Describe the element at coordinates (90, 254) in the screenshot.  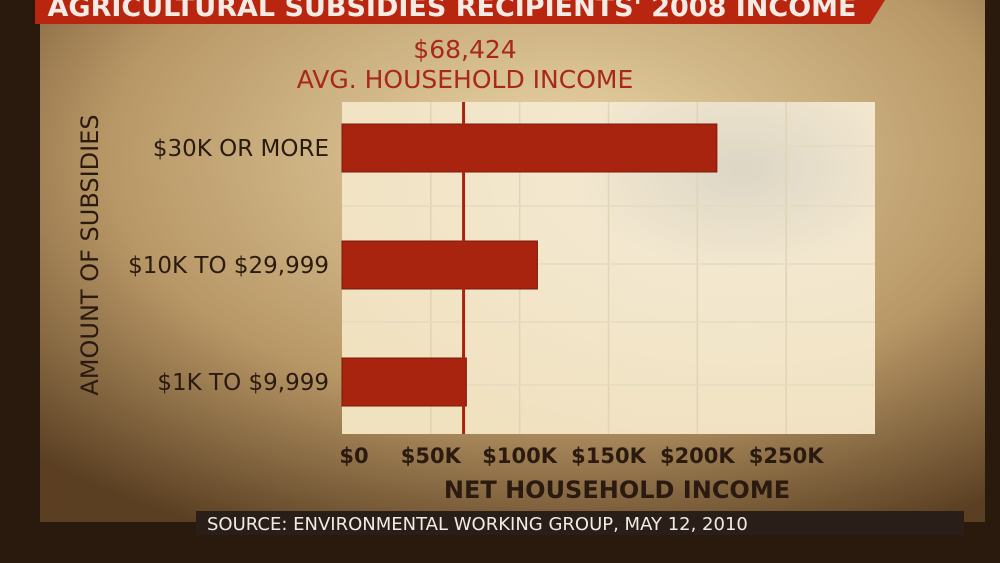
I see `y-axis-label: AMOUNT OF SUBSIDIES` at that location.